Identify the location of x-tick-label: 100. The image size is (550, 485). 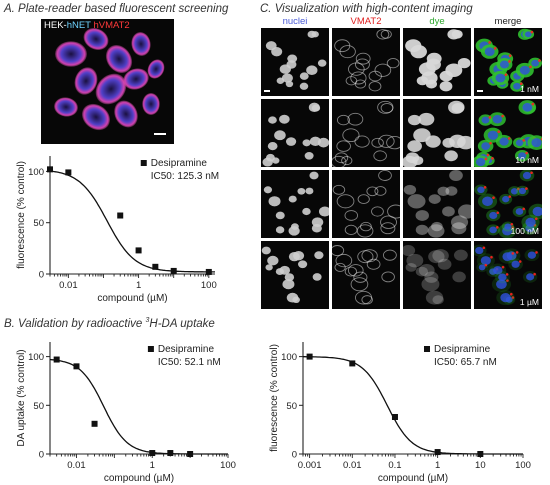
(209, 285).